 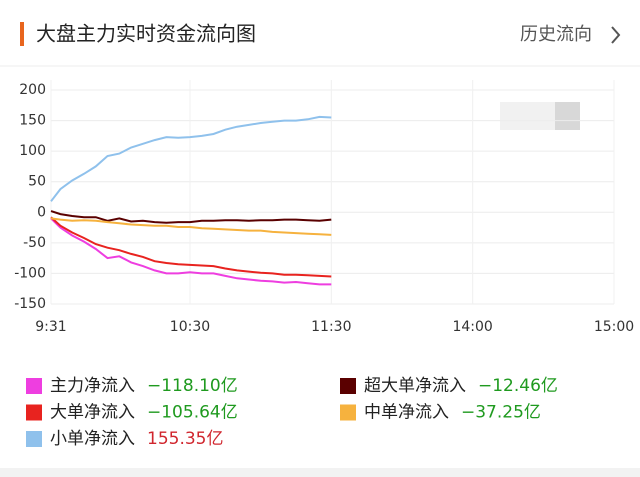 I want to click on y-tick-label: -50, so click(x=34, y=243).